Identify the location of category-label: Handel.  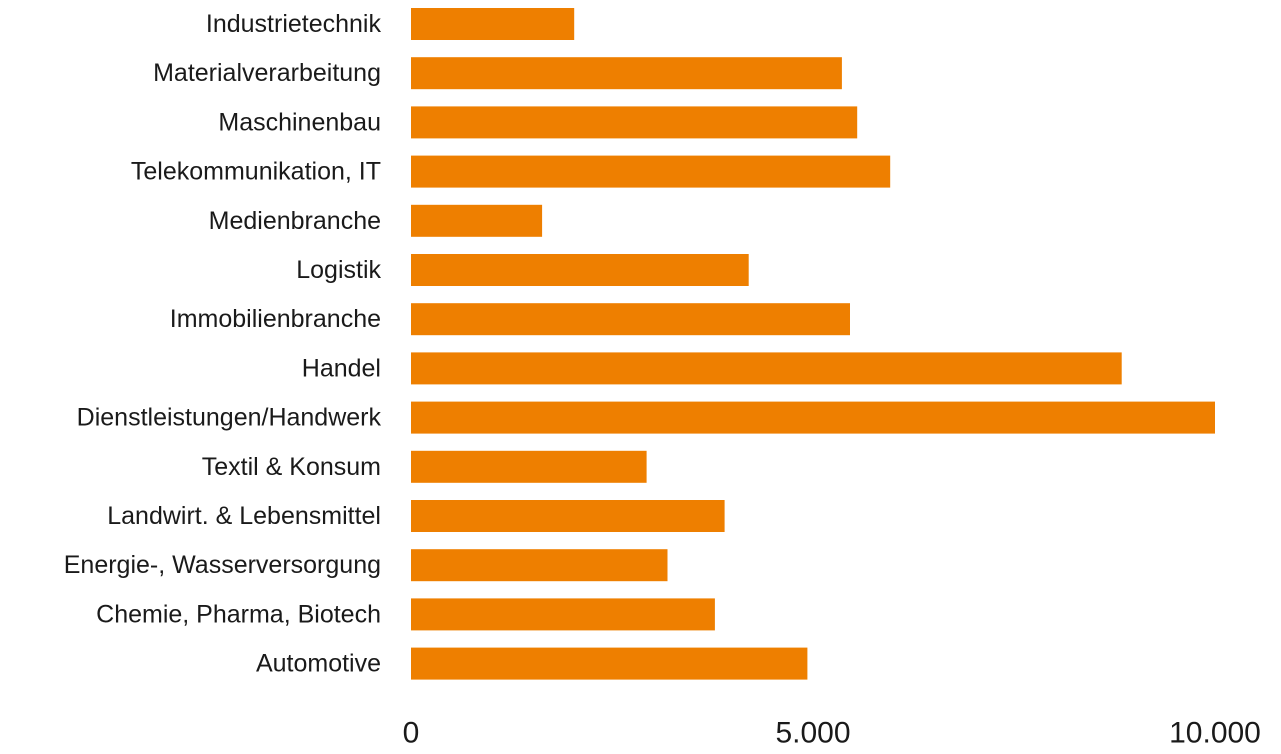
(341, 368).